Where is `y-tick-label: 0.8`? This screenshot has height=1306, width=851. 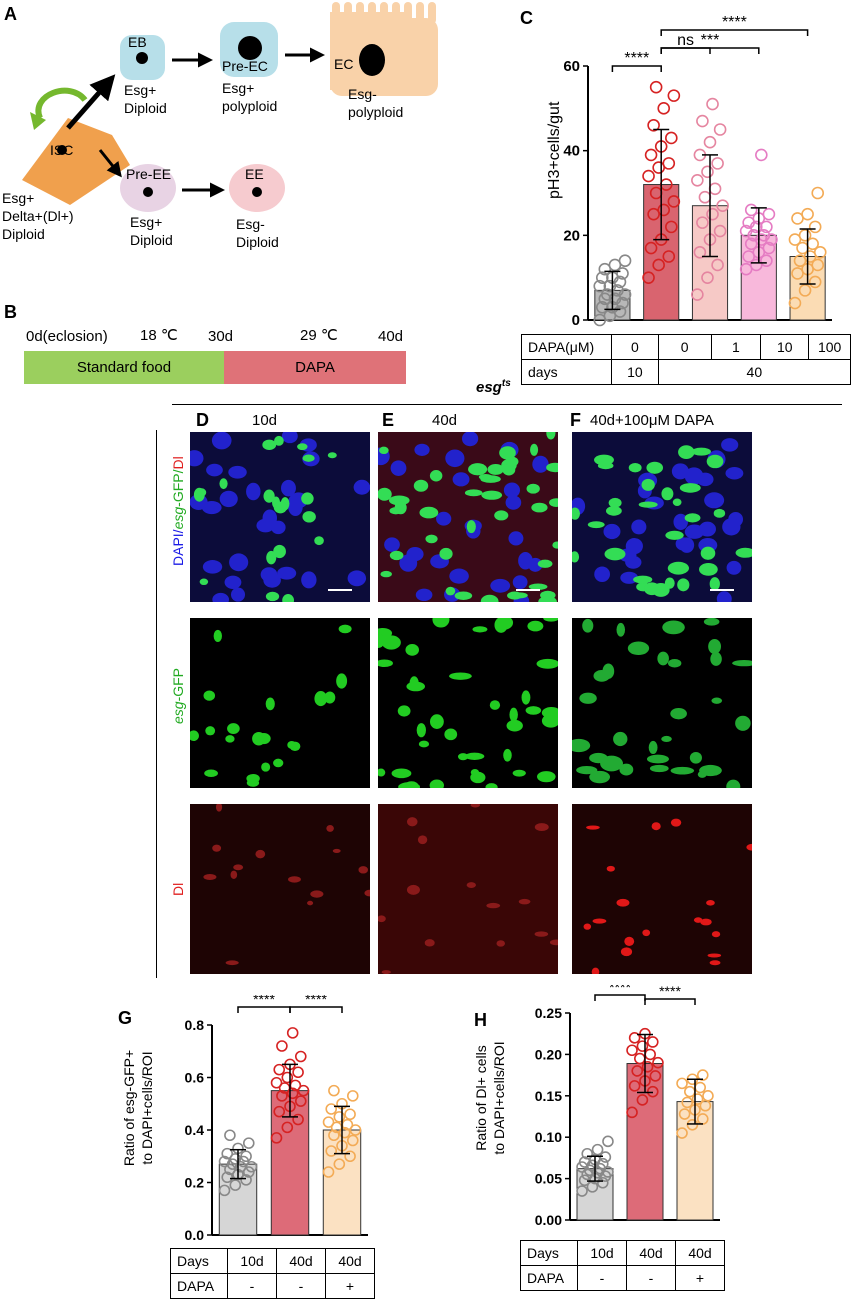
y-tick-label: 0.8 is located at coordinates (195, 1025).